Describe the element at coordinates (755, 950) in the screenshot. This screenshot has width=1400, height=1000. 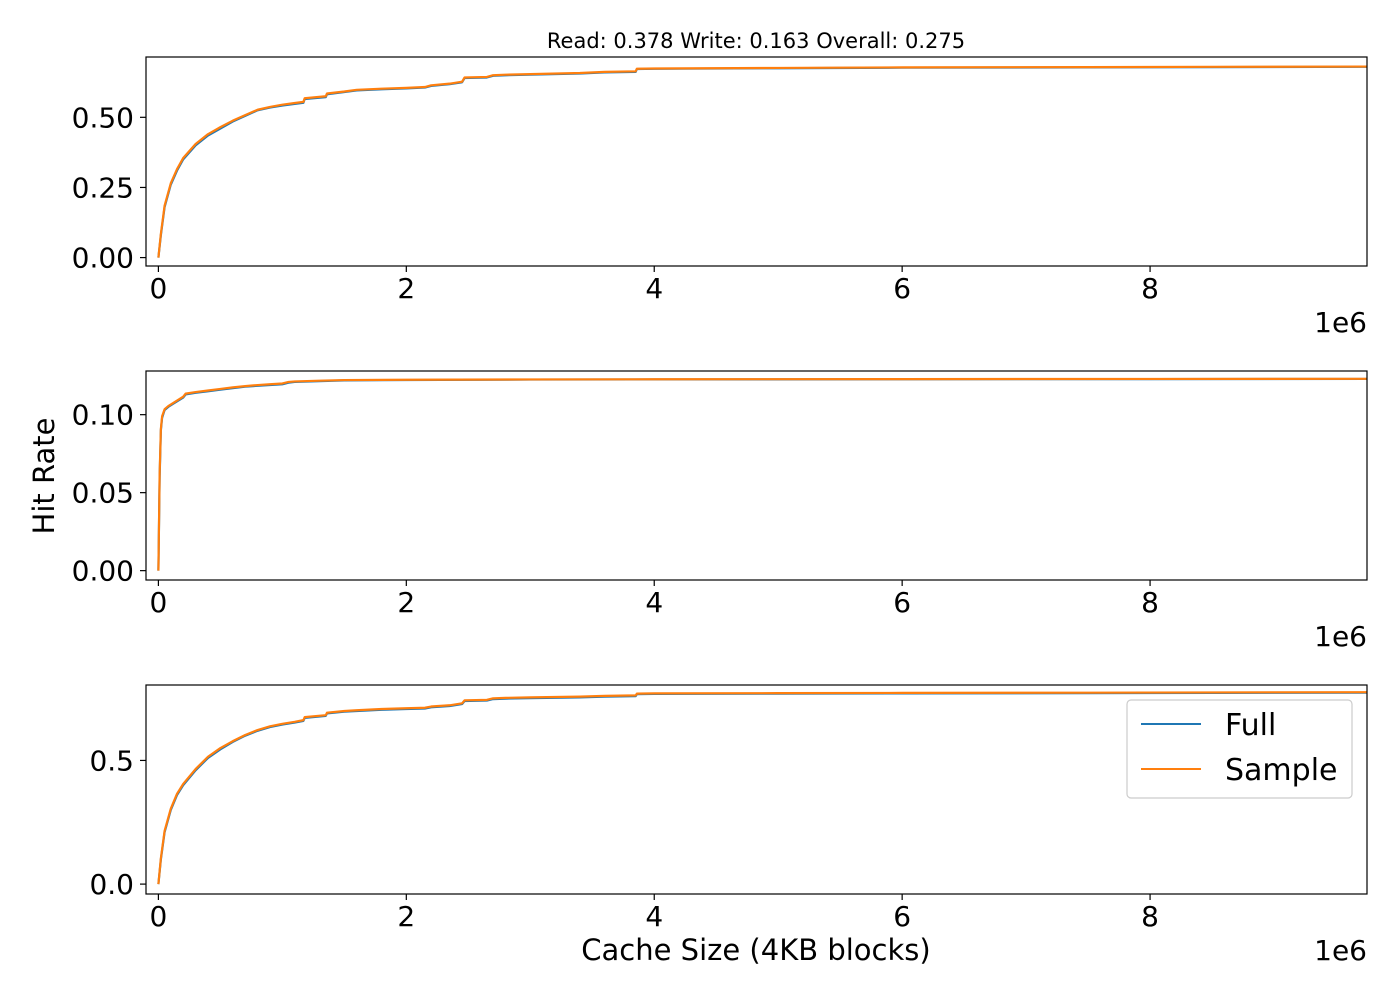
I see `x-axis-label: Cache Size (4KB blocks)` at that location.